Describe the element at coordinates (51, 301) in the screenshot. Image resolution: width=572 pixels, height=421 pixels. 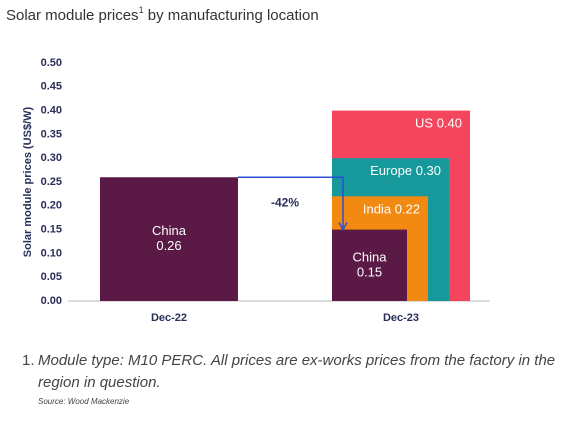
I see `y-tick-label: 0.00` at that location.